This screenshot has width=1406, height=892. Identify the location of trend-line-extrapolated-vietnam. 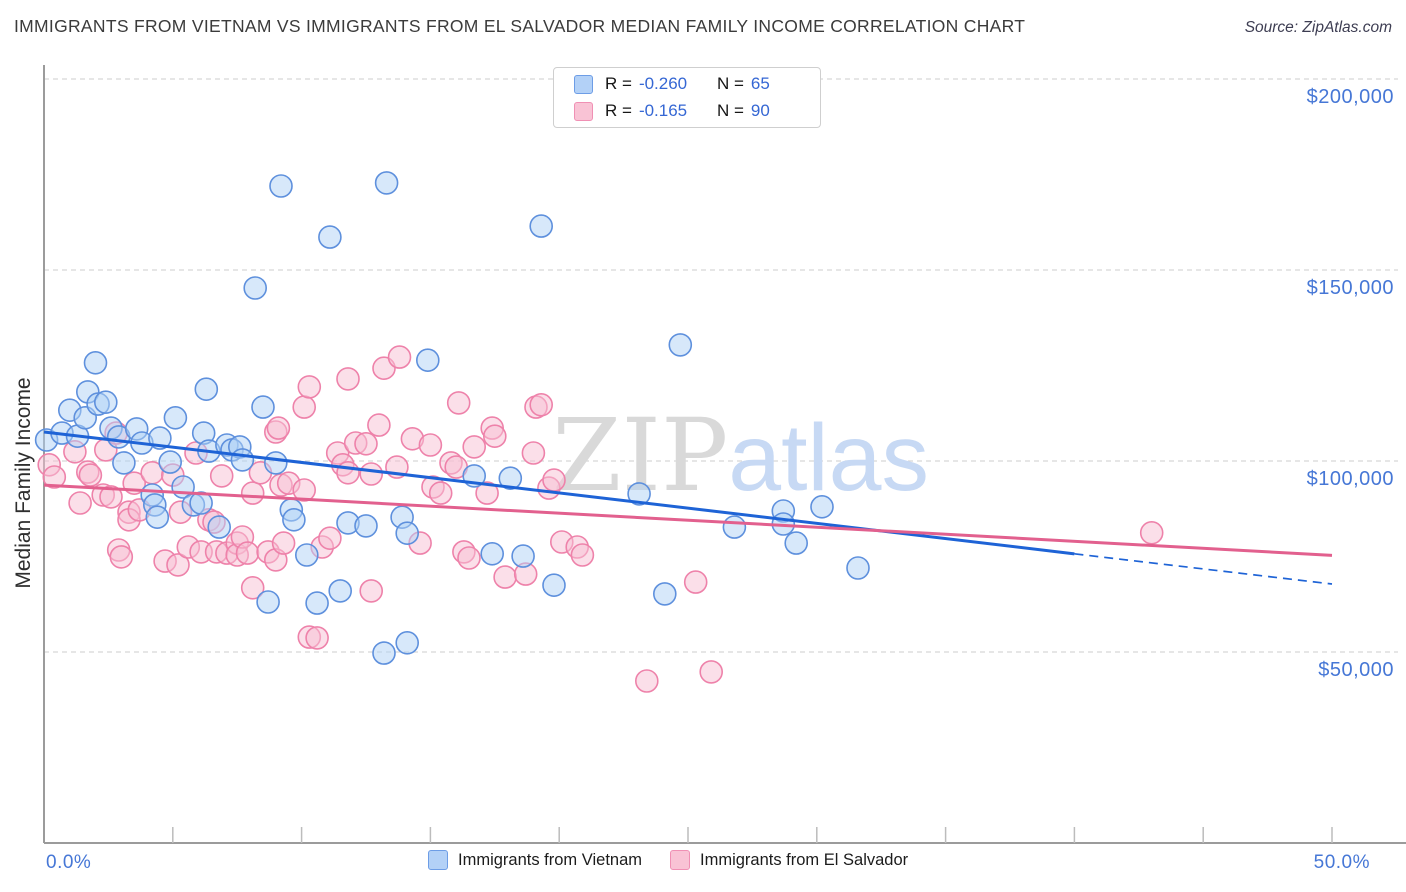
(1203, 568).